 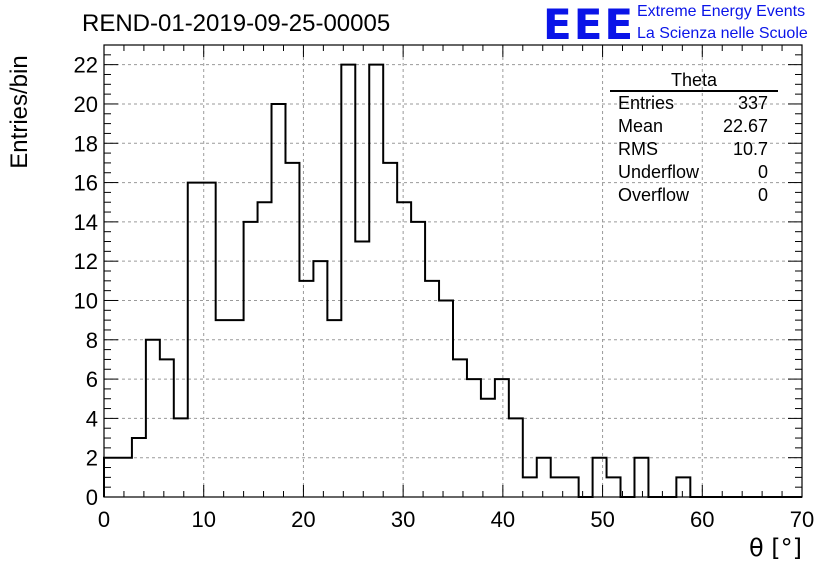 What do you see at coordinates (104, 519) in the screenshot?
I see `x-tick-label: 0` at bounding box center [104, 519].